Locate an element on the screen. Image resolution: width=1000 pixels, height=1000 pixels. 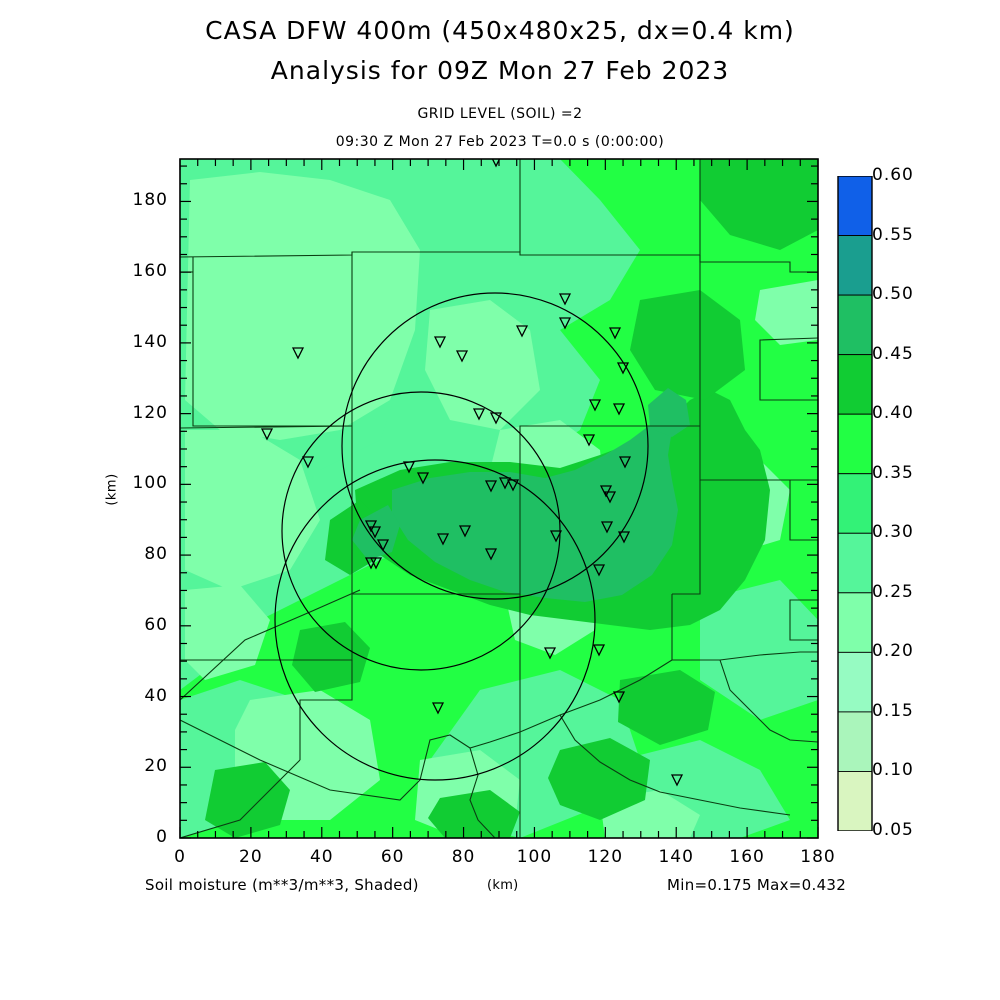
caption-variable: Soil moisture (m**3/m**3, Shaded) is located at coordinates (282, 885).